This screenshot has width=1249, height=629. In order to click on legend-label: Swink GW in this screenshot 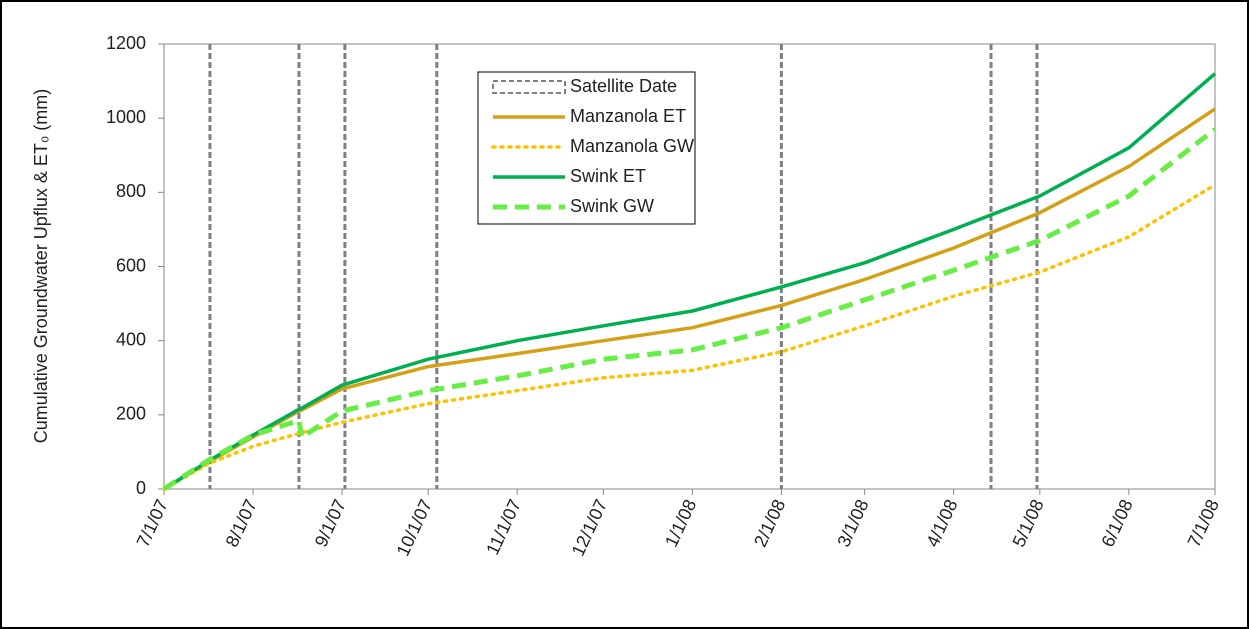, I will do `click(612, 206)`.